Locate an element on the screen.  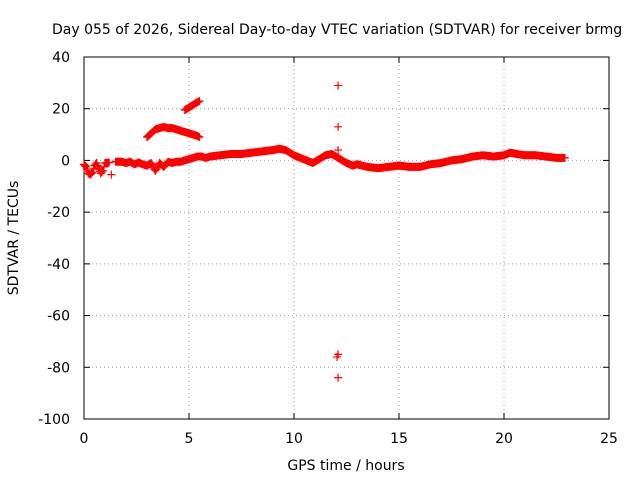
y-tick-label: -100 is located at coordinates (54, 420).